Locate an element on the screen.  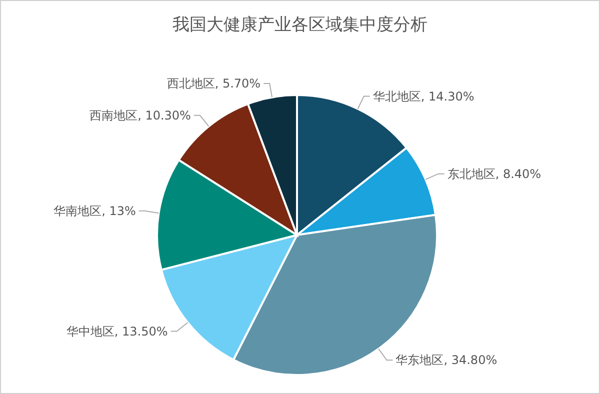
slice-label: 华中地区, 13.50% is located at coordinates (117, 331).